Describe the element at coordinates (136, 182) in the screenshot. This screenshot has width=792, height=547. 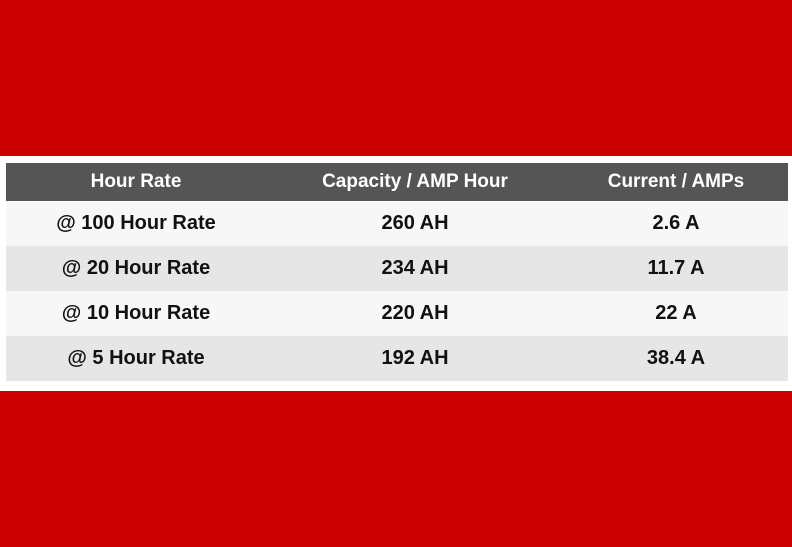
I see `header-hour-rate: Hour Rate` at that location.